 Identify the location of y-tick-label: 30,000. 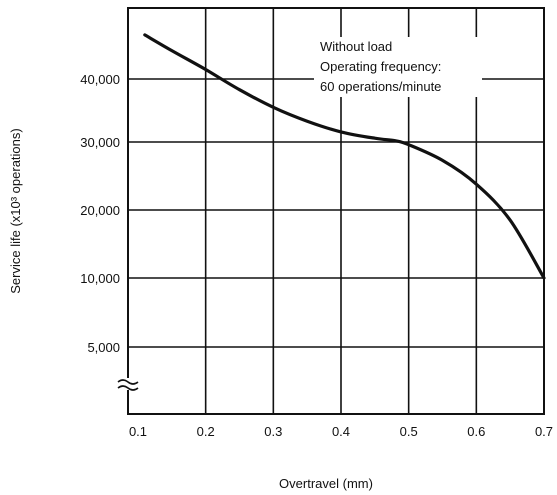
(100, 142).